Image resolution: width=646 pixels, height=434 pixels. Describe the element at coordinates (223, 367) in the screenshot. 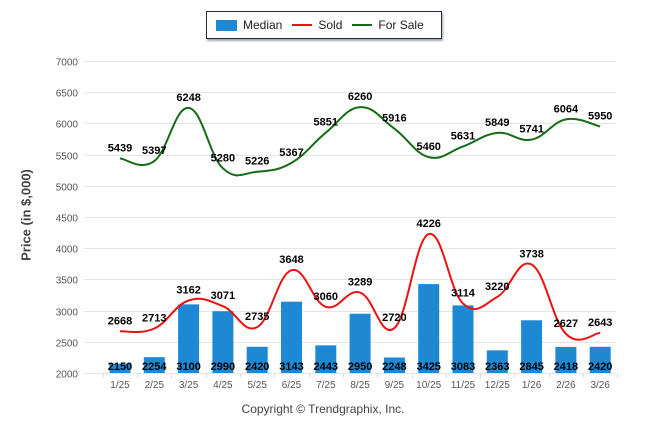

I see `median-data-label: 2990` at that location.